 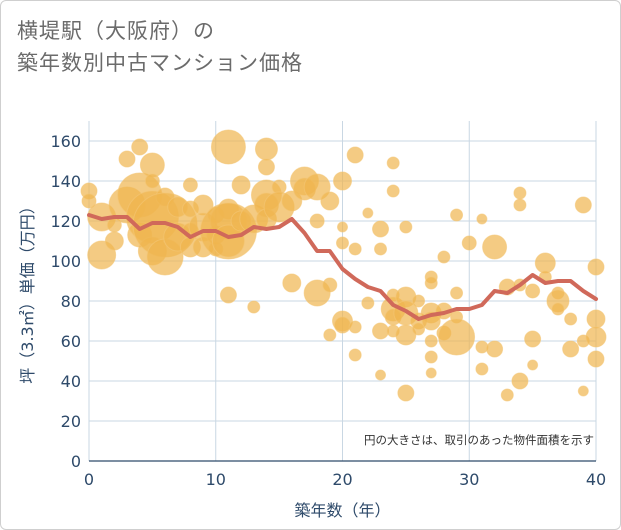 I want to click on y-tick-label: 140, so click(x=65, y=181).